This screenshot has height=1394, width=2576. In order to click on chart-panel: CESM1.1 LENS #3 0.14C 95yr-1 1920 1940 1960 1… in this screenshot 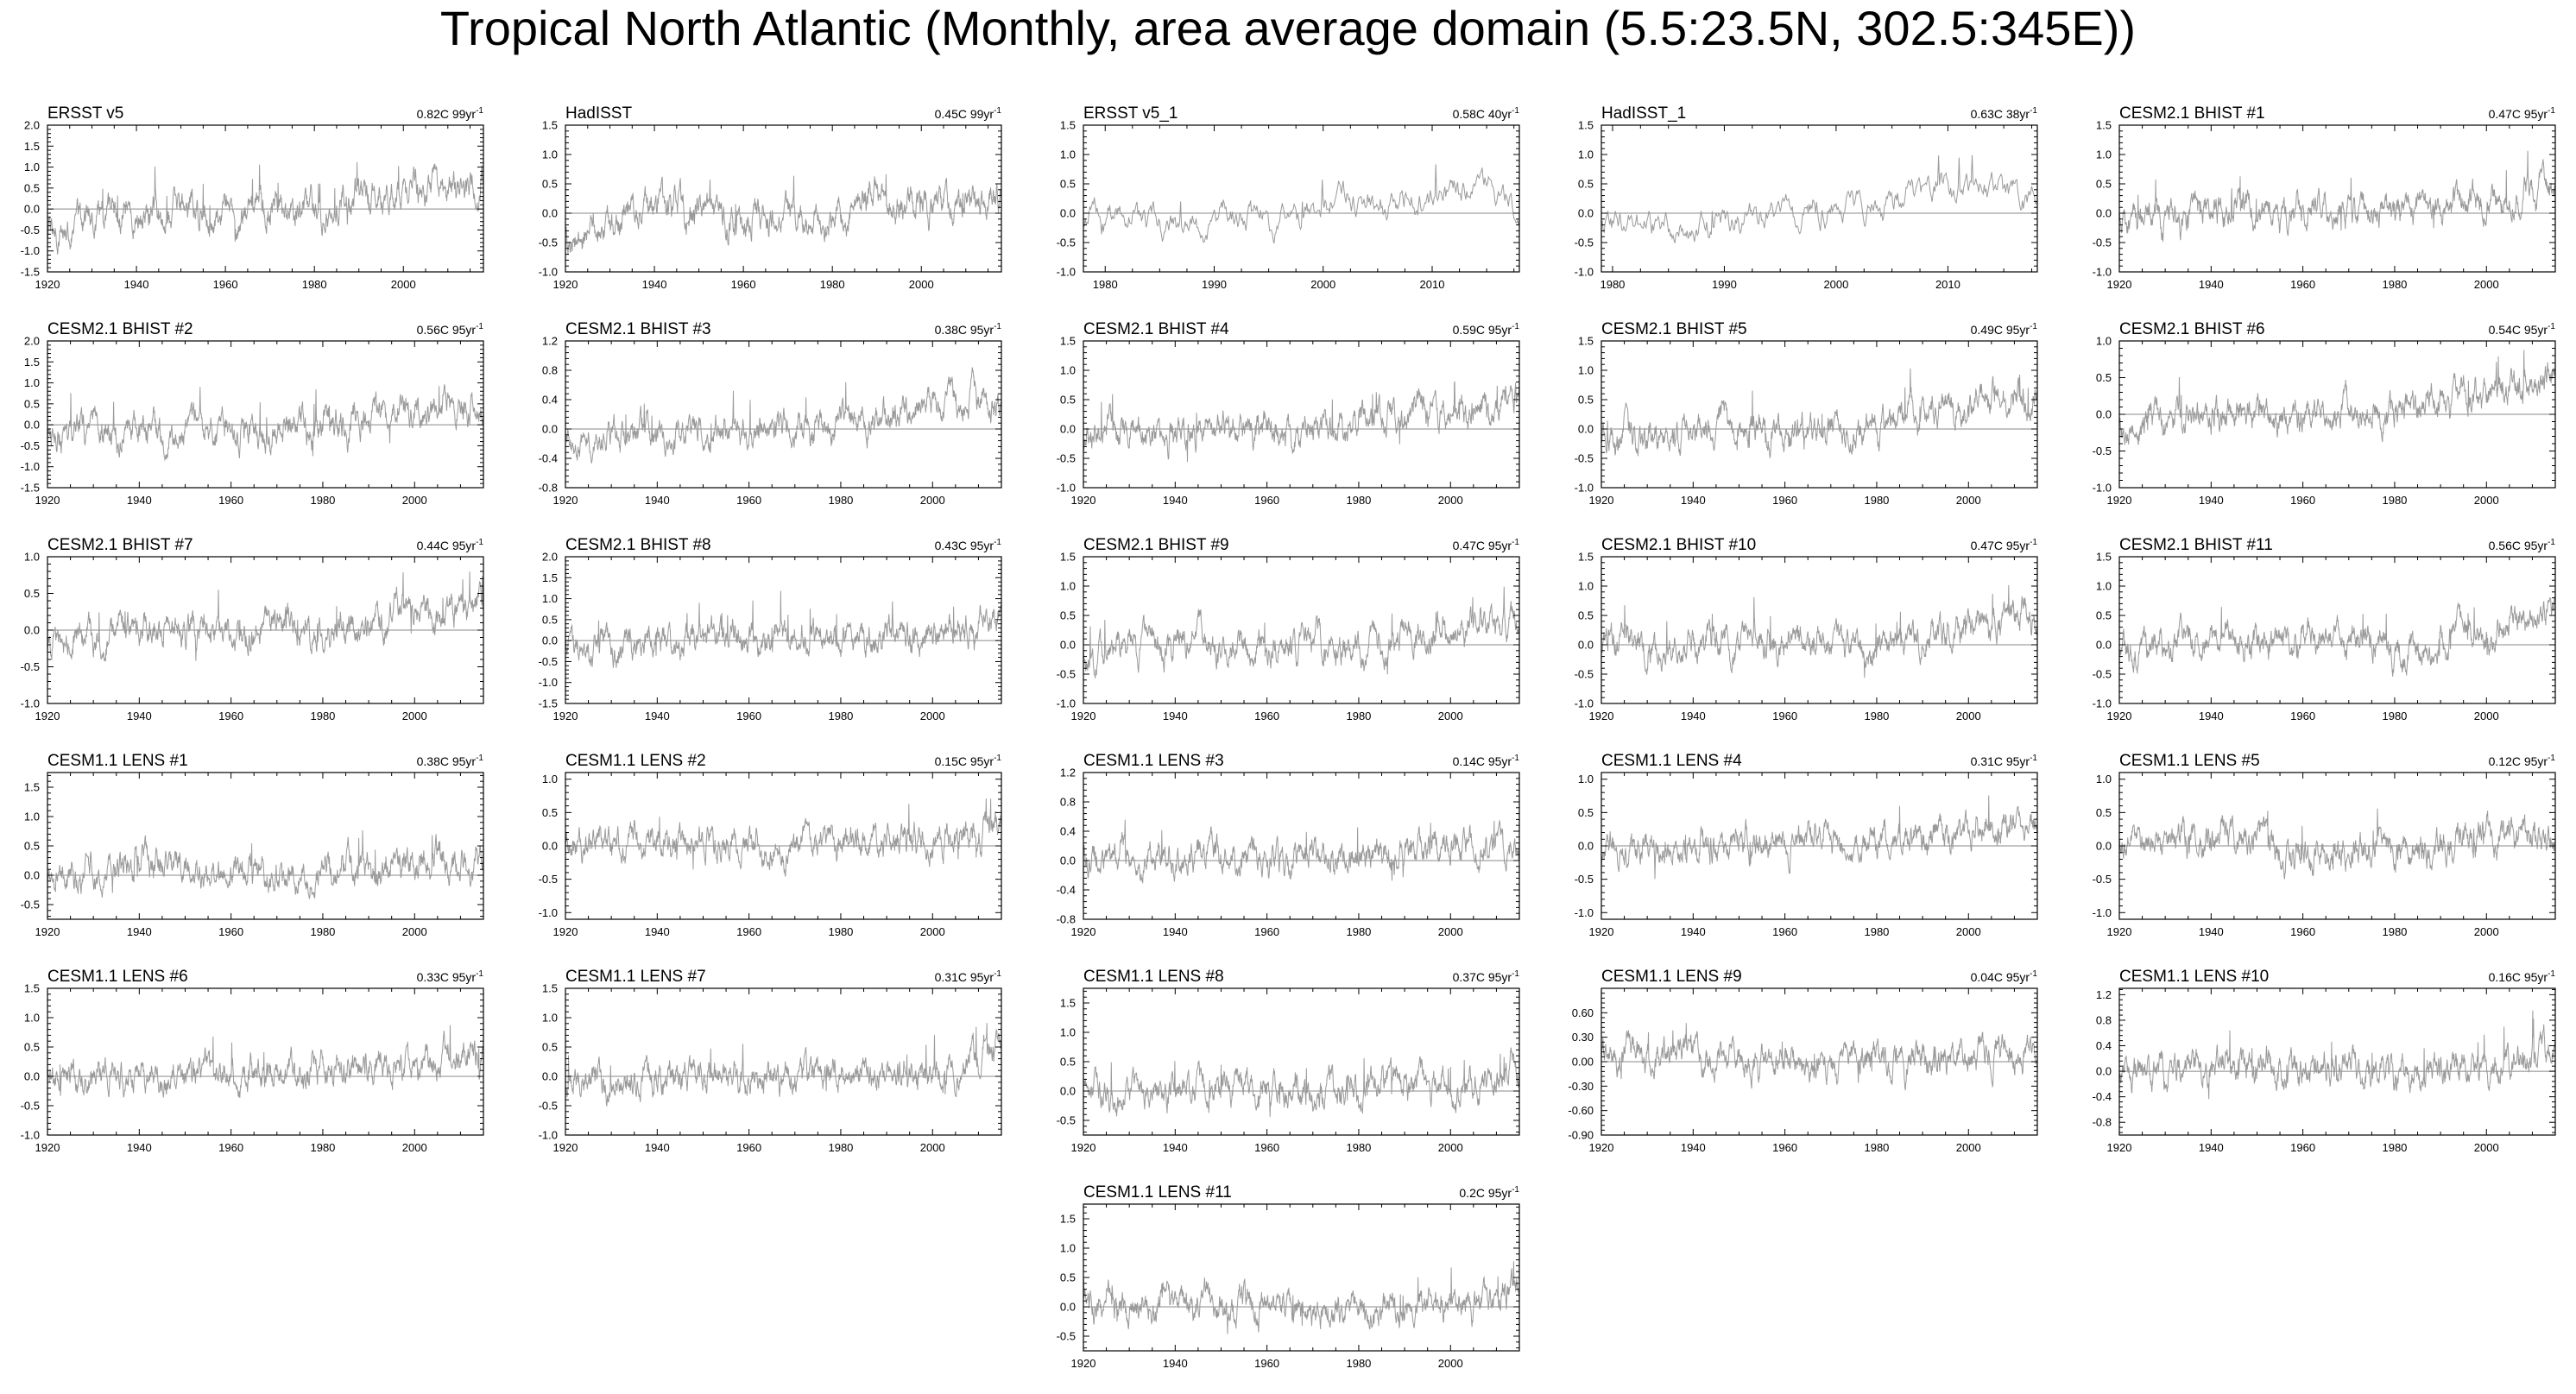, I will do `click(1295, 837)`.